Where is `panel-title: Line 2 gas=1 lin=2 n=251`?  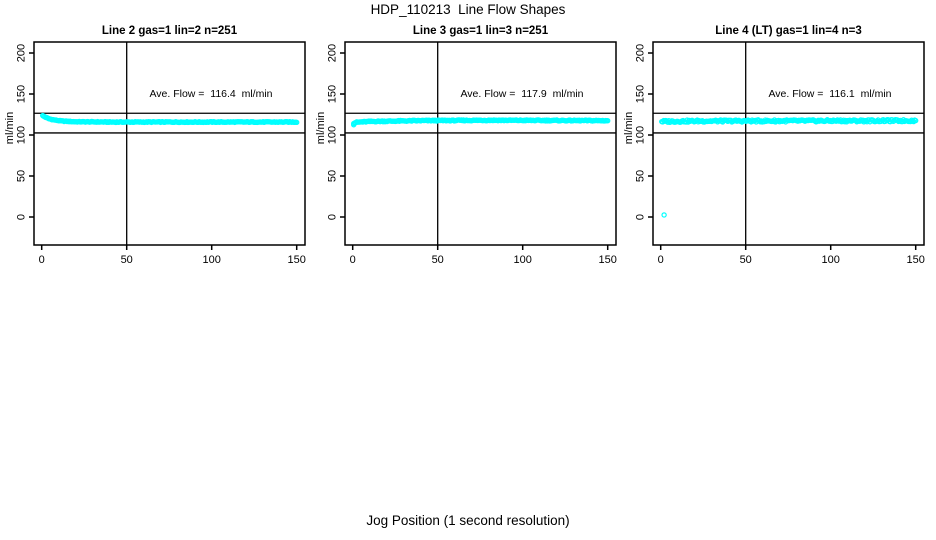
panel-title: Line 2 gas=1 lin=2 n=251 is located at coordinates (169, 31).